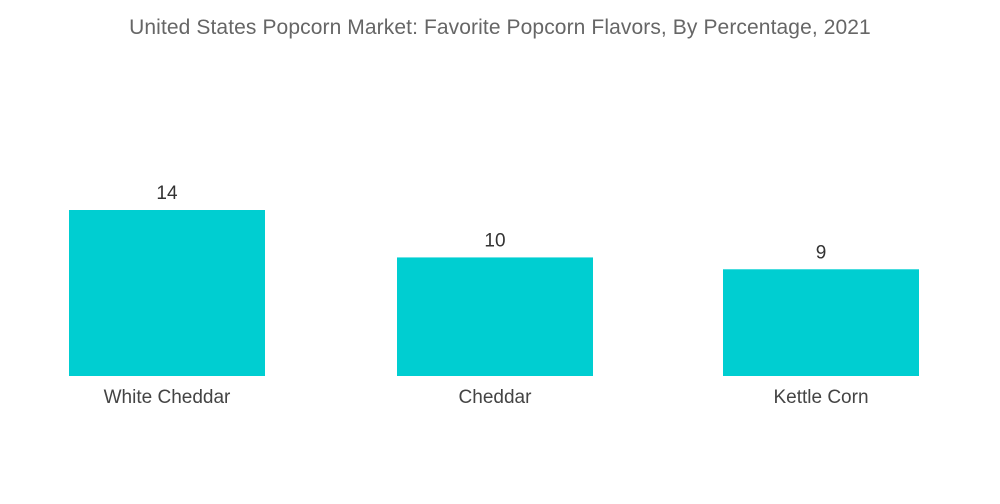 This screenshot has height=504, width=1000. Describe the element at coordinates (821, 252) in the screenshot. I see `value-label-kettle-corn: 9` at that location.